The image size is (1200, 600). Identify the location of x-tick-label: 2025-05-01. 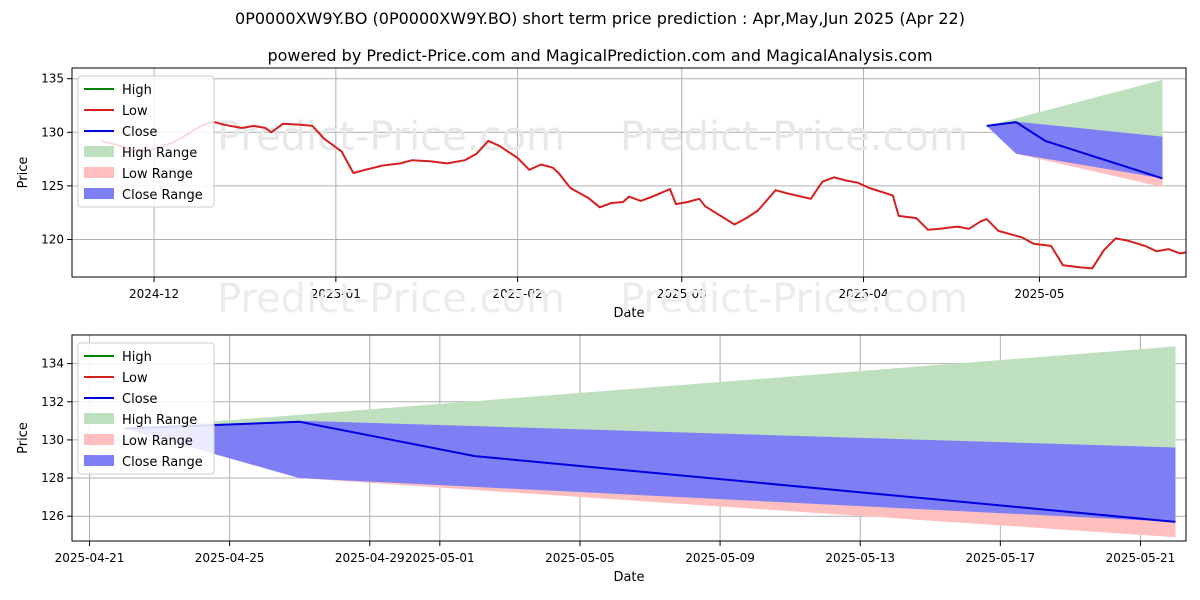
(440, 558).